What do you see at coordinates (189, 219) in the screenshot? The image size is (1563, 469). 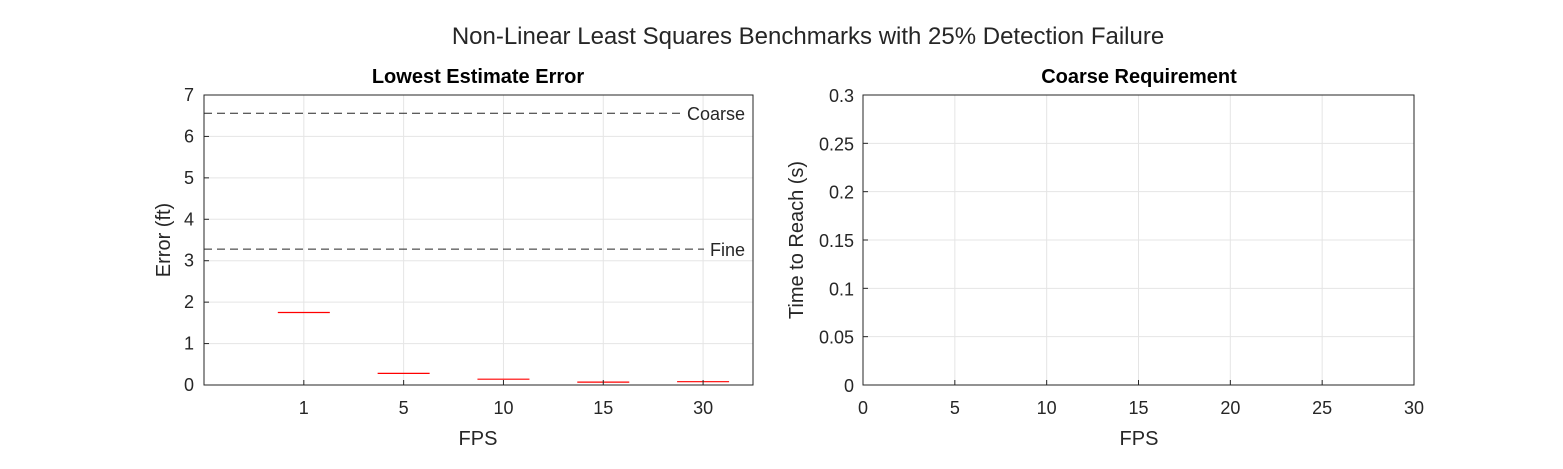 I see `y-tick-label: 4` at bounding box center [189, 219].